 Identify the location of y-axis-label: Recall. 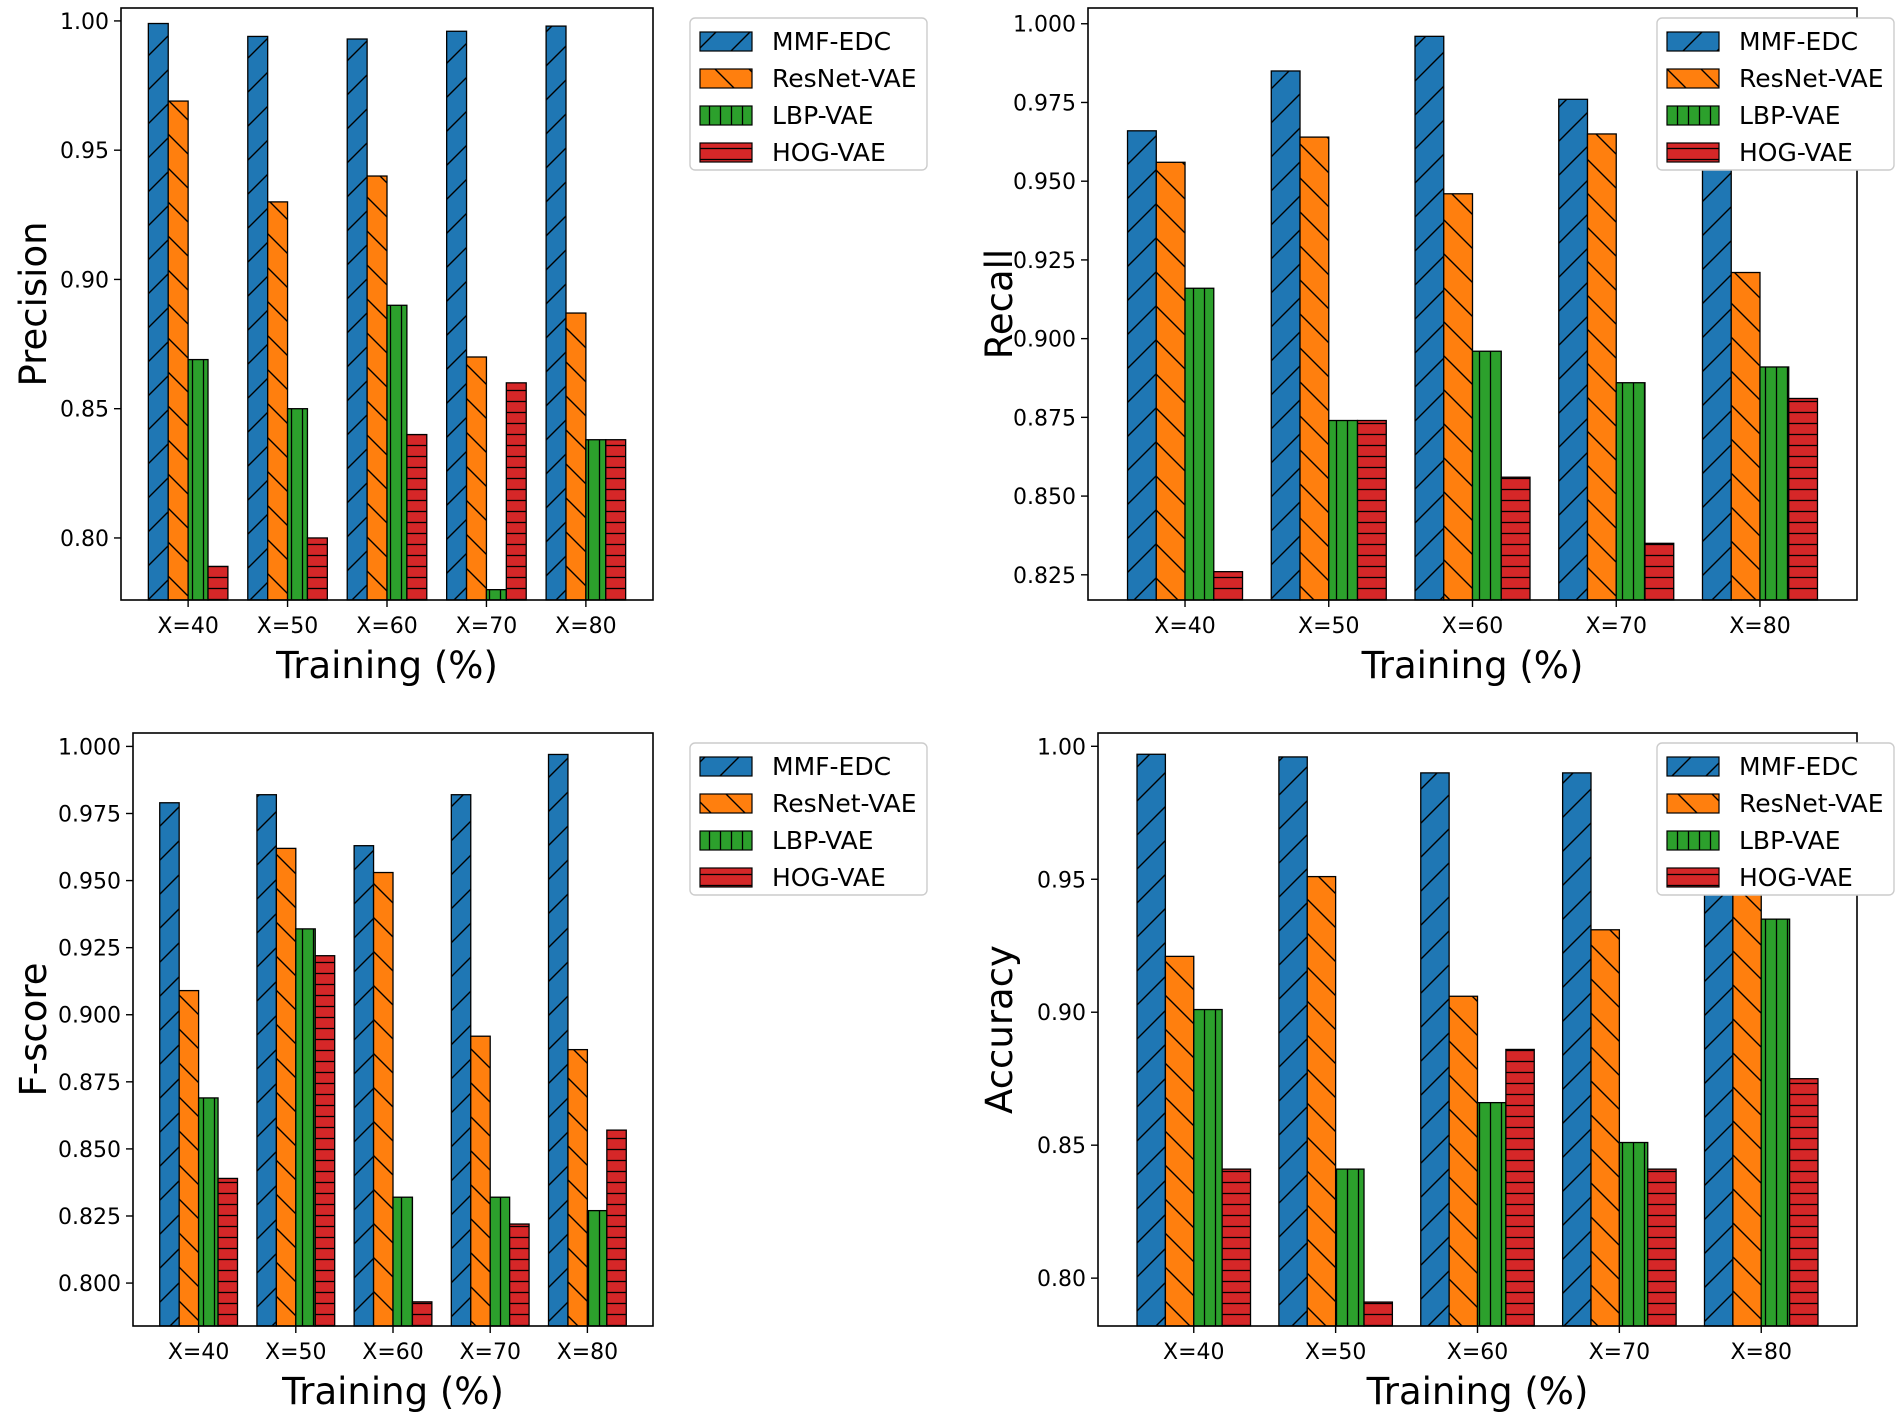
(999, 304).